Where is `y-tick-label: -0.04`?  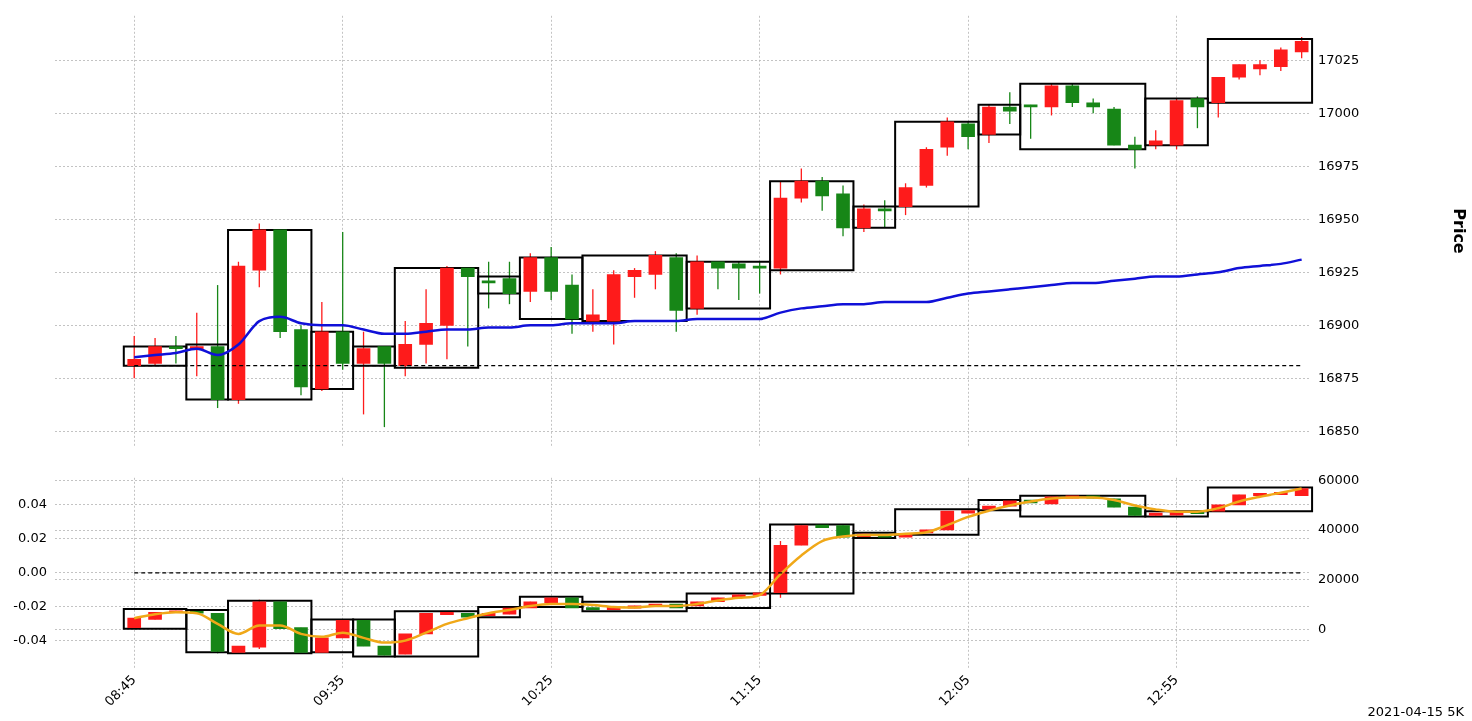 y-tick-label: -0.04 is located at coordinates (30, 640).